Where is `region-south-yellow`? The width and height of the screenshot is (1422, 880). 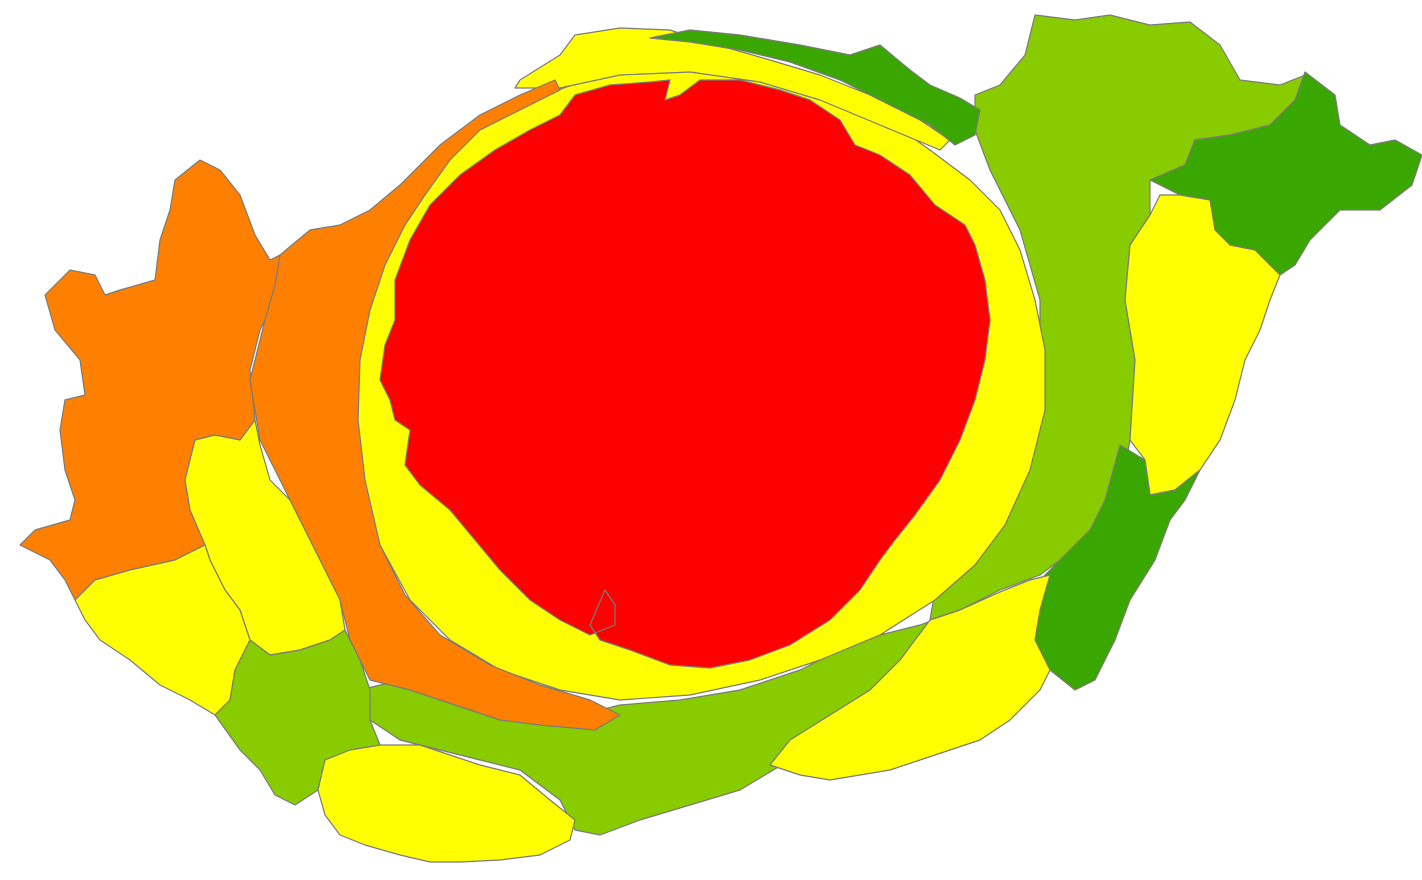 region-south-yellow is located at coordinates (446, 803).